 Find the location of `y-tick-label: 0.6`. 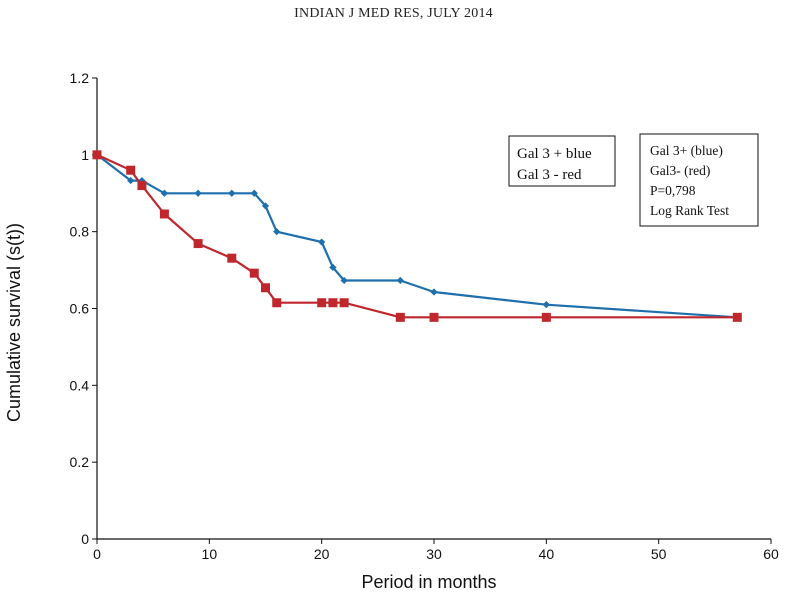

y-tick-label: 0.6 is located at coordinates (80, 309).